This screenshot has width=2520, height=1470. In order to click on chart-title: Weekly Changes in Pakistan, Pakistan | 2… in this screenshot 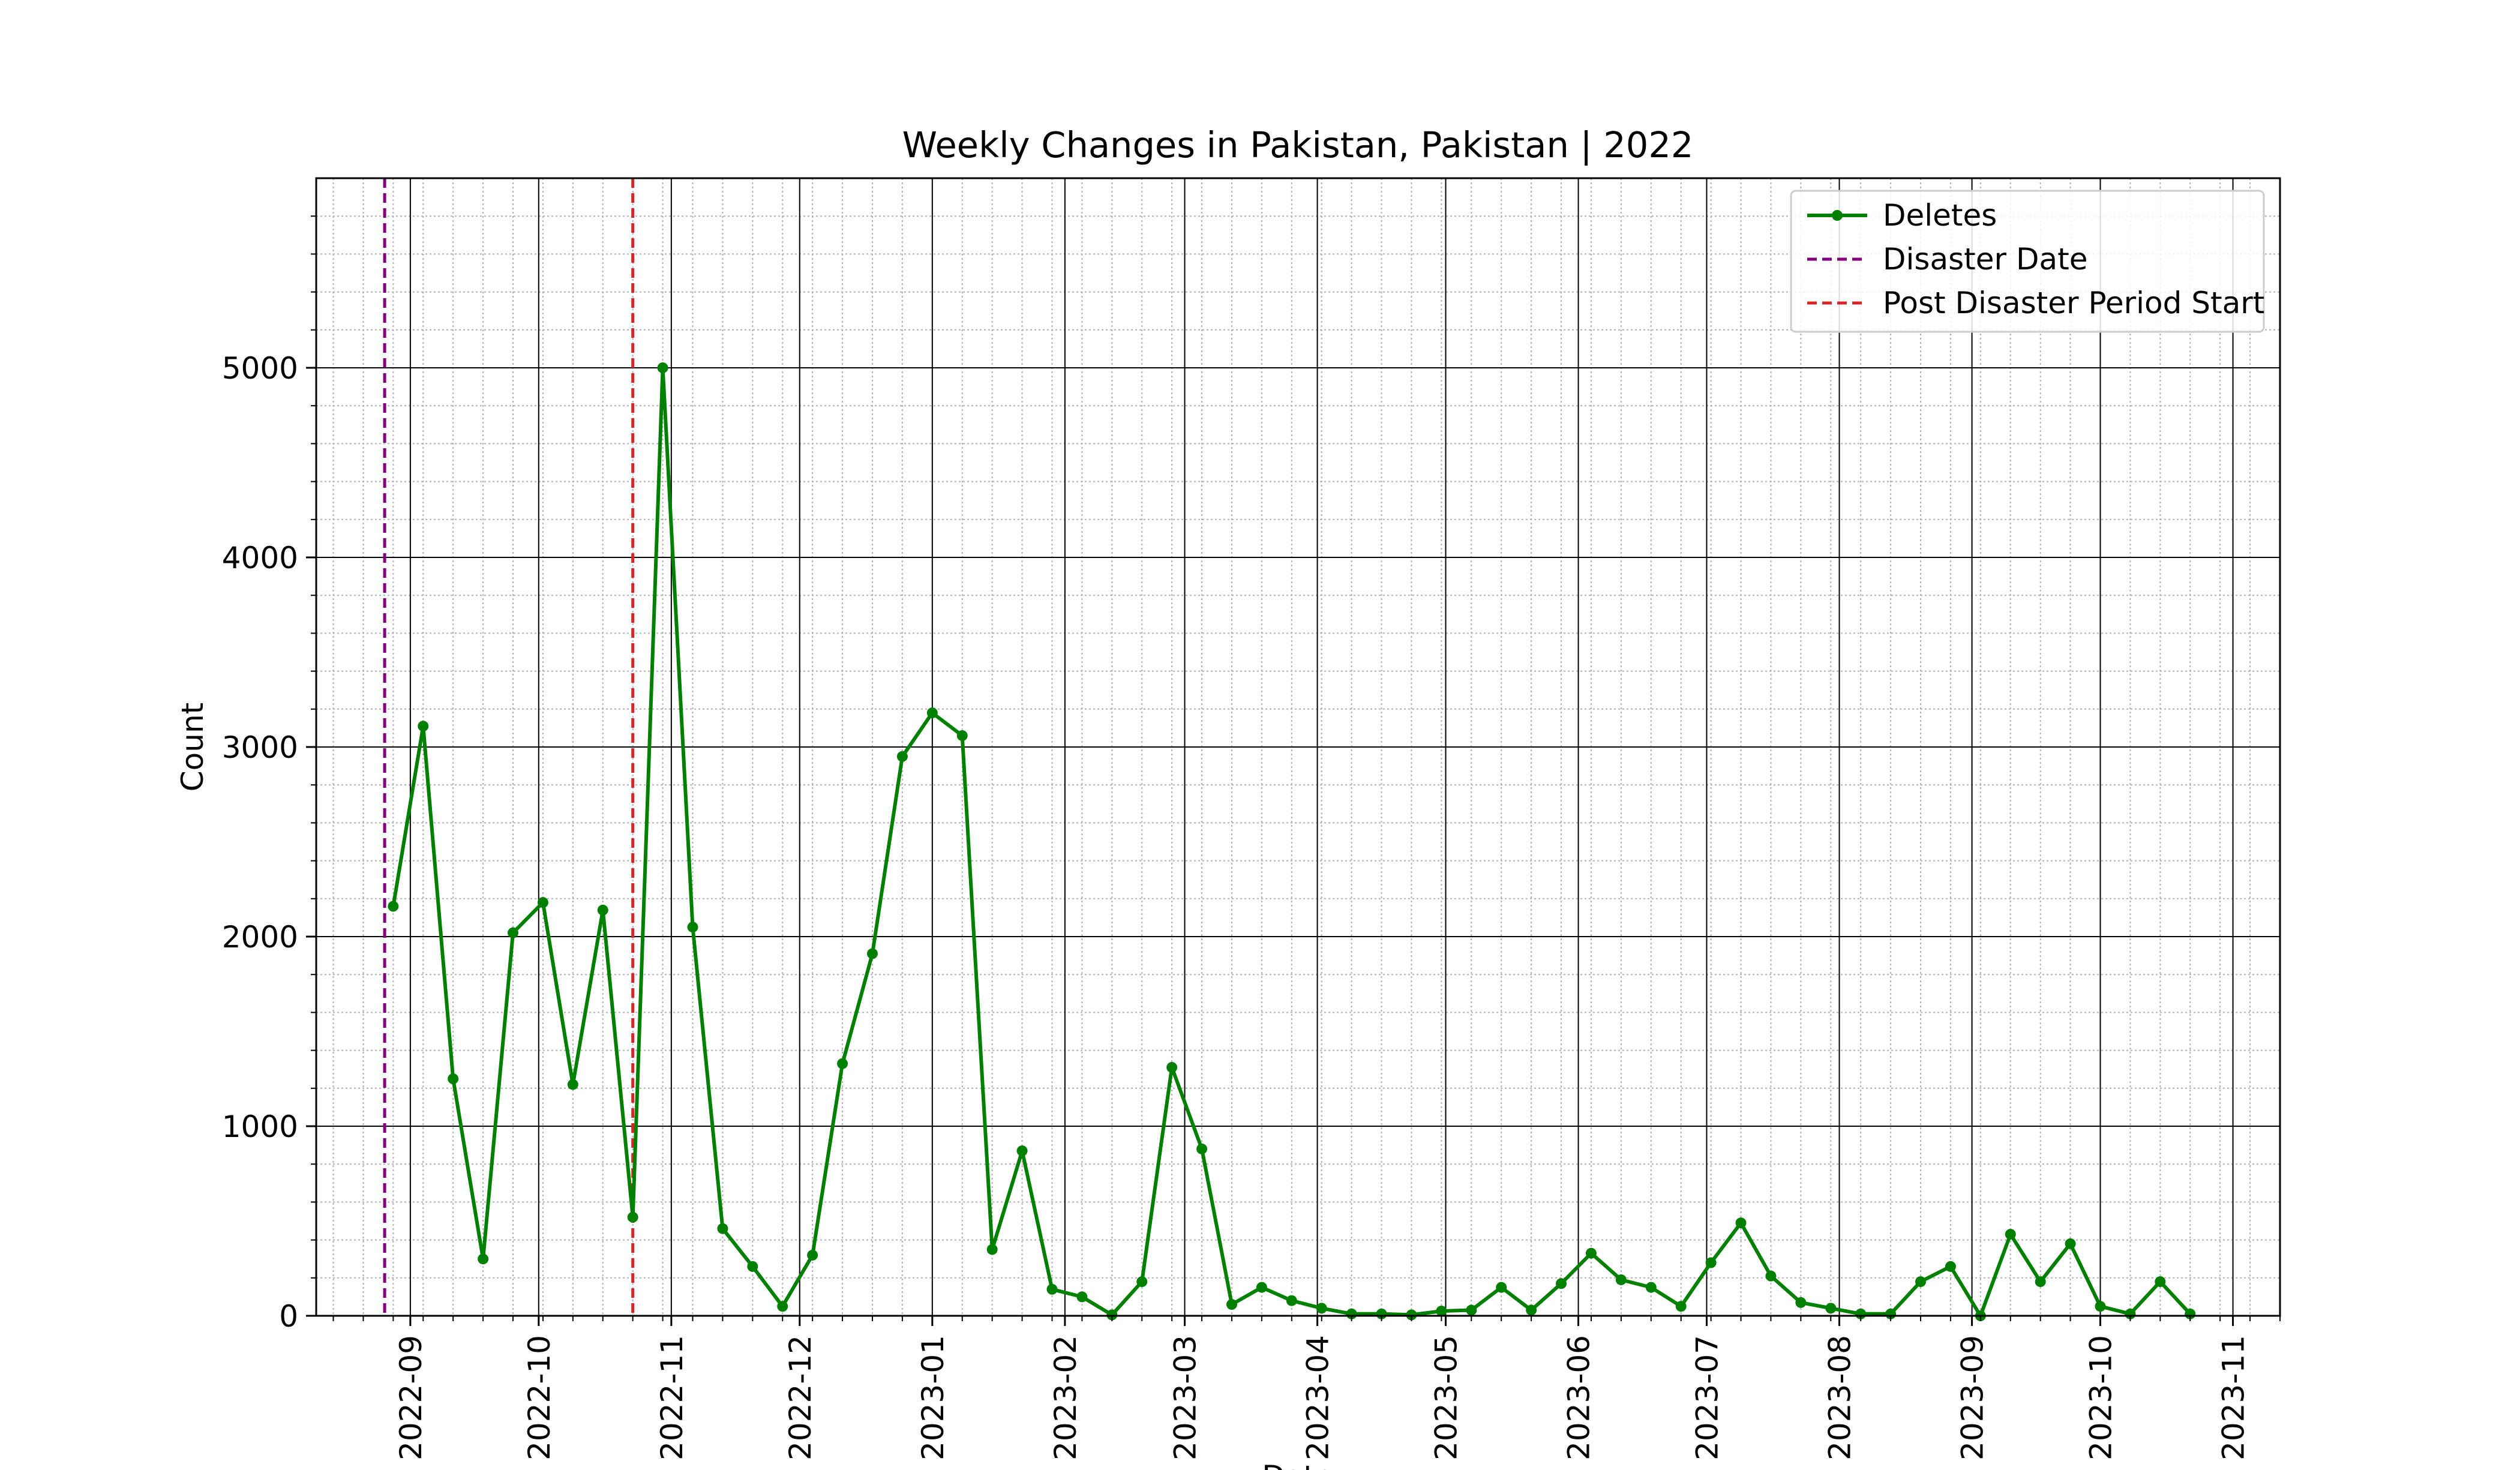, I will do `click(1298, 145)`.